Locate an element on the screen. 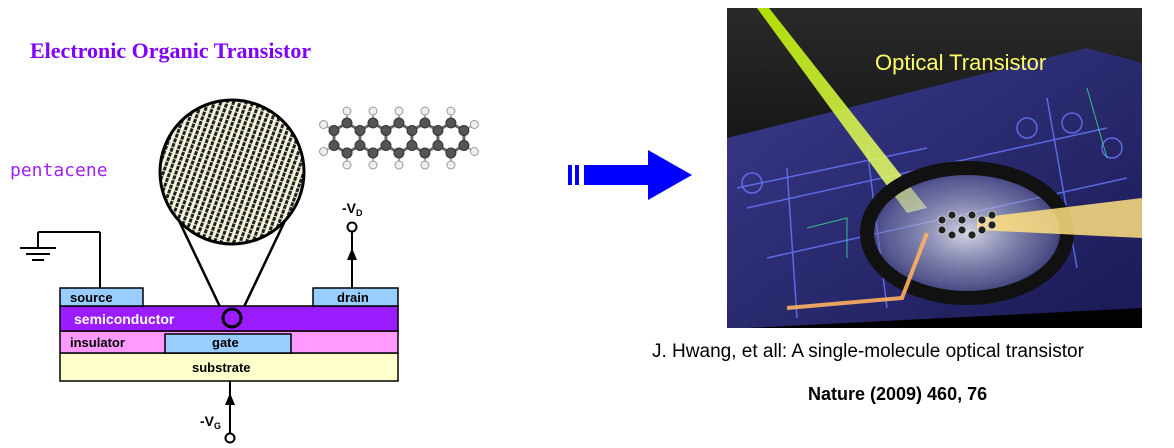  arrow-icon is located at coordinates (630, 175).